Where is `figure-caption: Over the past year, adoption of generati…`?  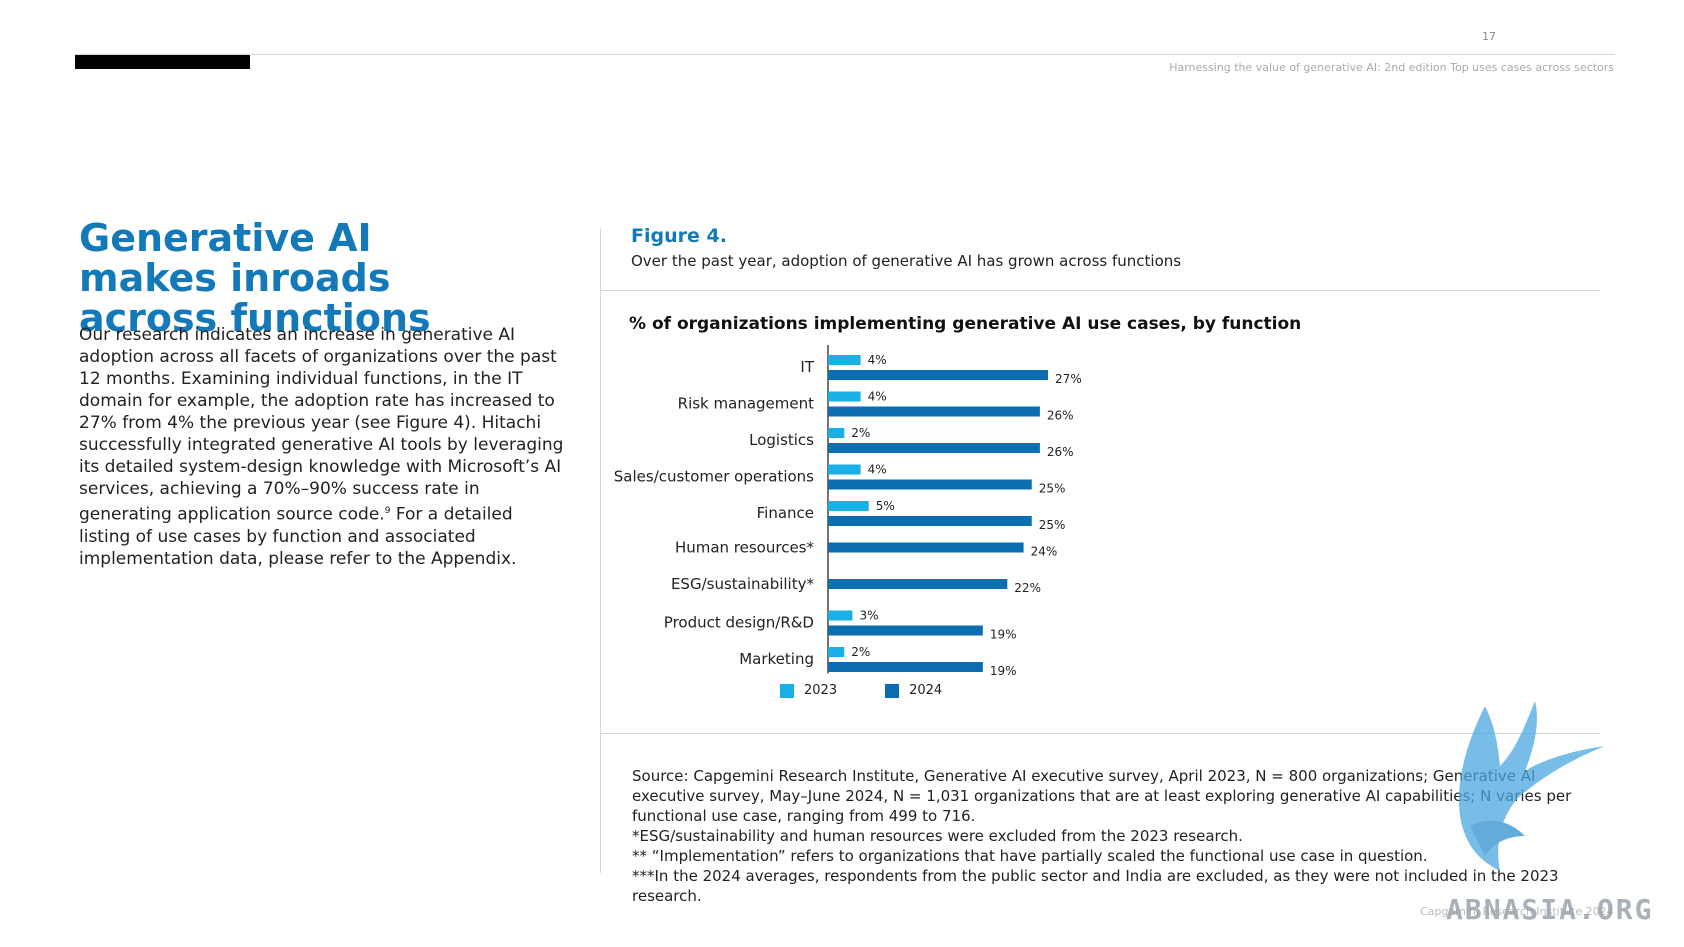 figure-caption: Over the past year, adoption of generati… is located at coordinates (906, 261).